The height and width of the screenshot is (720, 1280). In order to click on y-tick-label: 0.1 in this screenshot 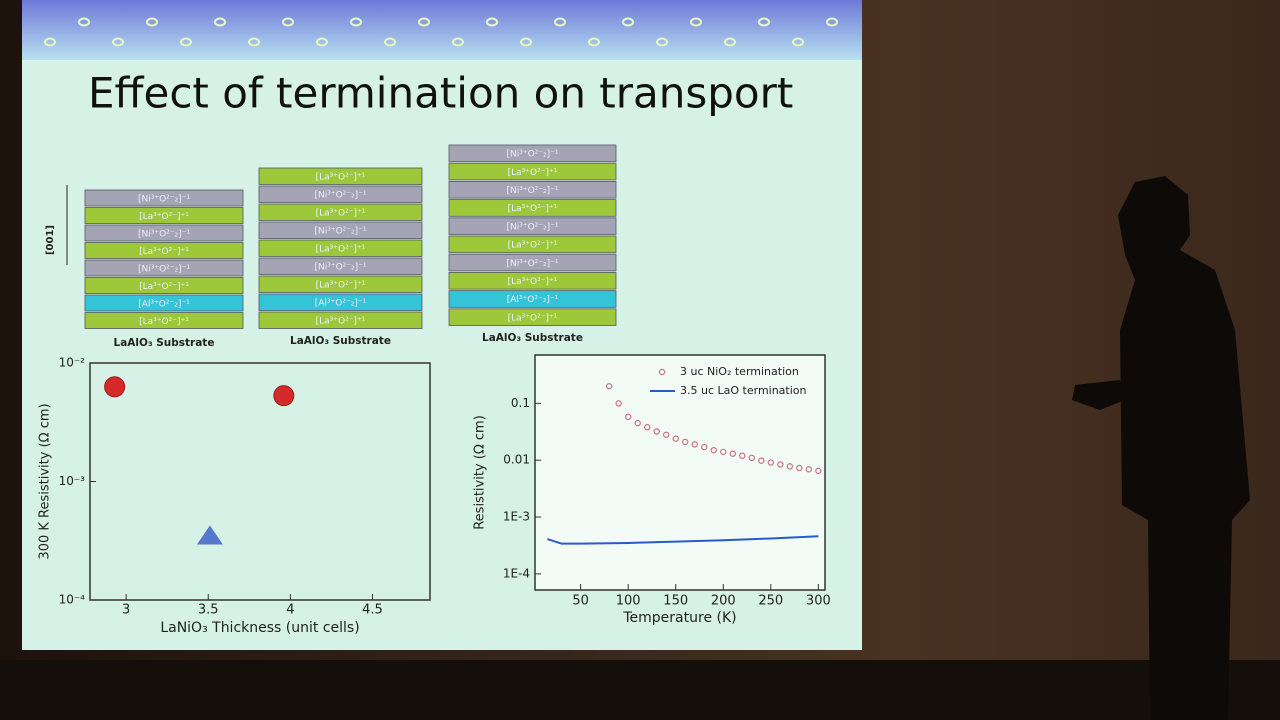, I will do `click(520, 403)`.